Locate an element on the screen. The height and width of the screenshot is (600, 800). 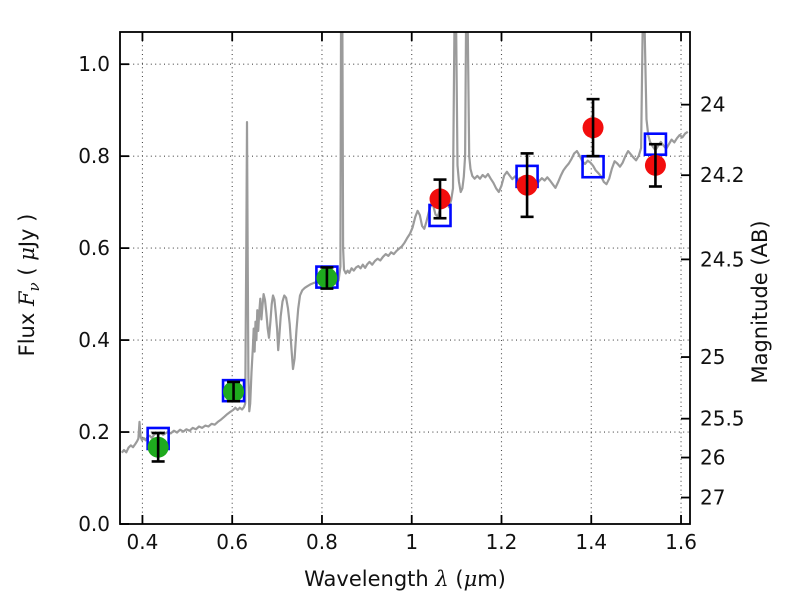
right-y-axis-label: Magnitude (AB) is located at coordinates (760, 301).